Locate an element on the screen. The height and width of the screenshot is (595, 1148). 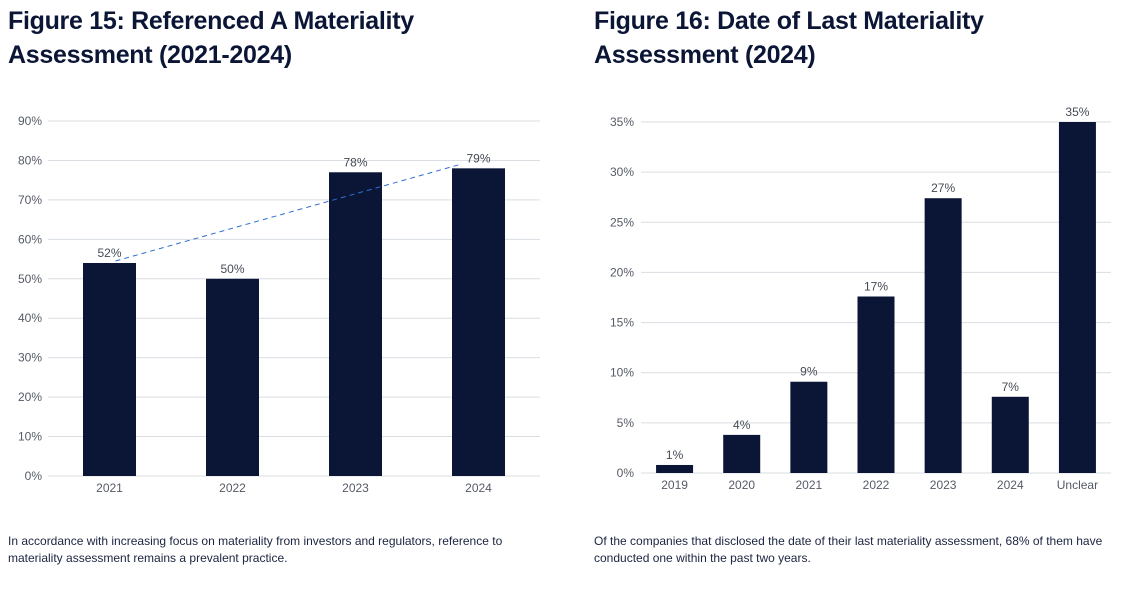
fig15-y-tick-label: 50% is located at coordinates (30, 279).